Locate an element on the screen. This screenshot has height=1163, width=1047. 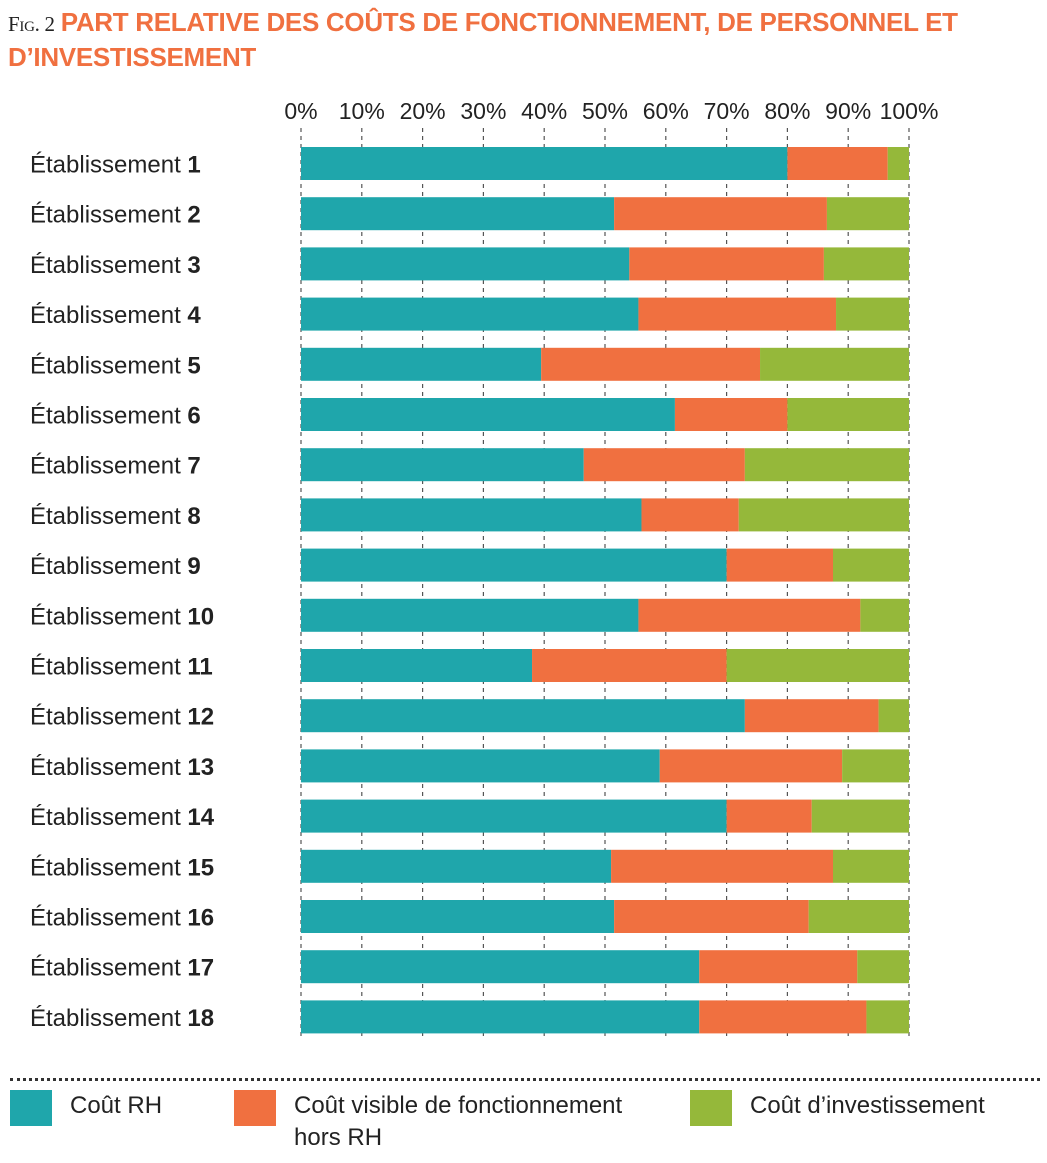
category-number: 3 is located at coordinates (193, 265).